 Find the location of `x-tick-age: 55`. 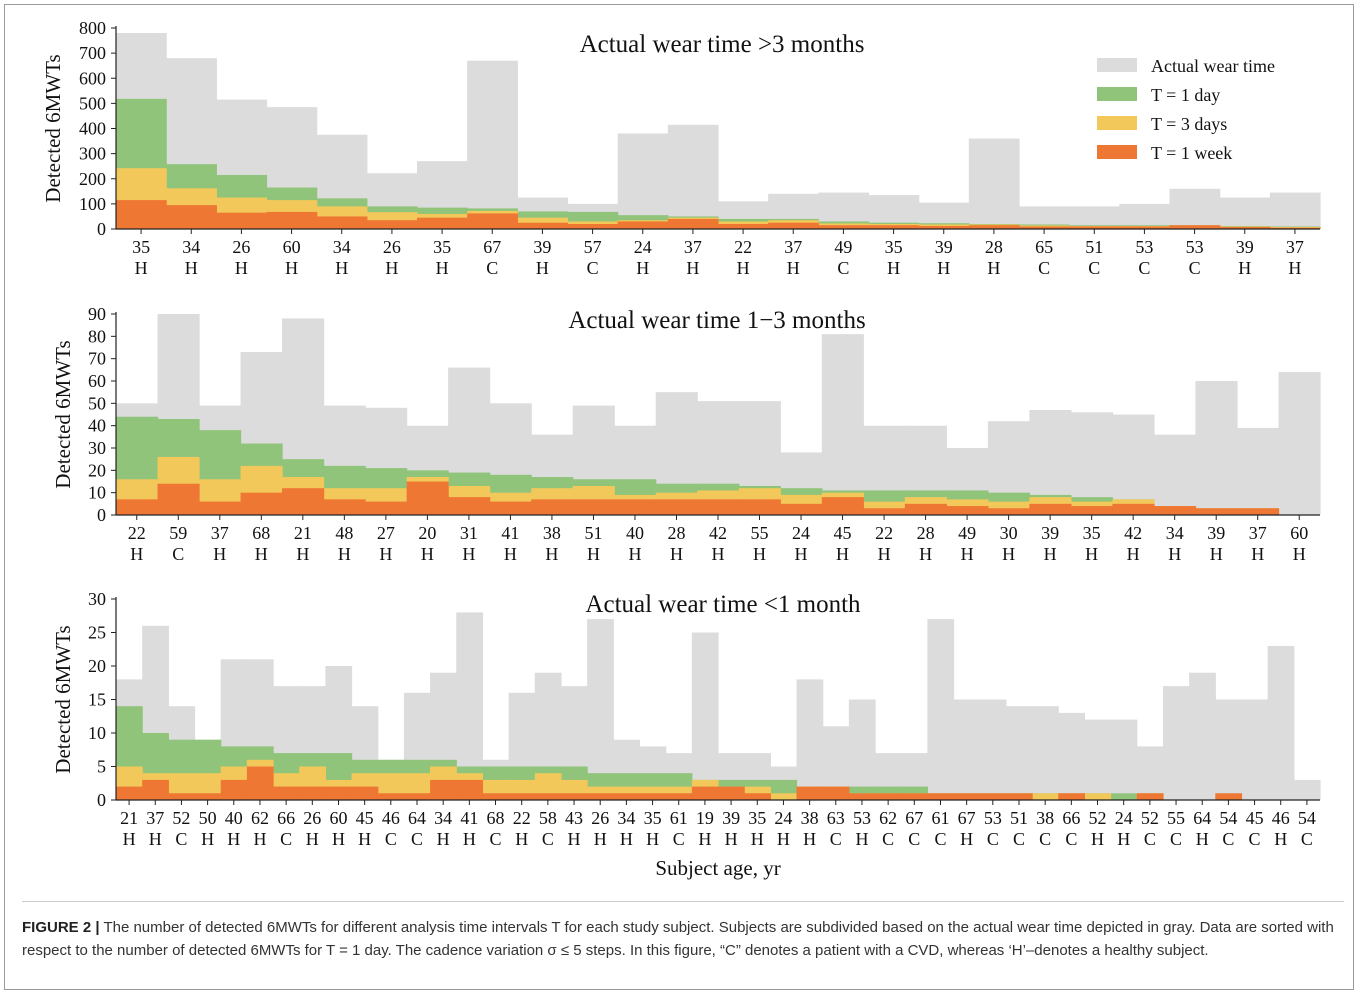

x-tick-age: 55 is located at coordinates (1176, 818).